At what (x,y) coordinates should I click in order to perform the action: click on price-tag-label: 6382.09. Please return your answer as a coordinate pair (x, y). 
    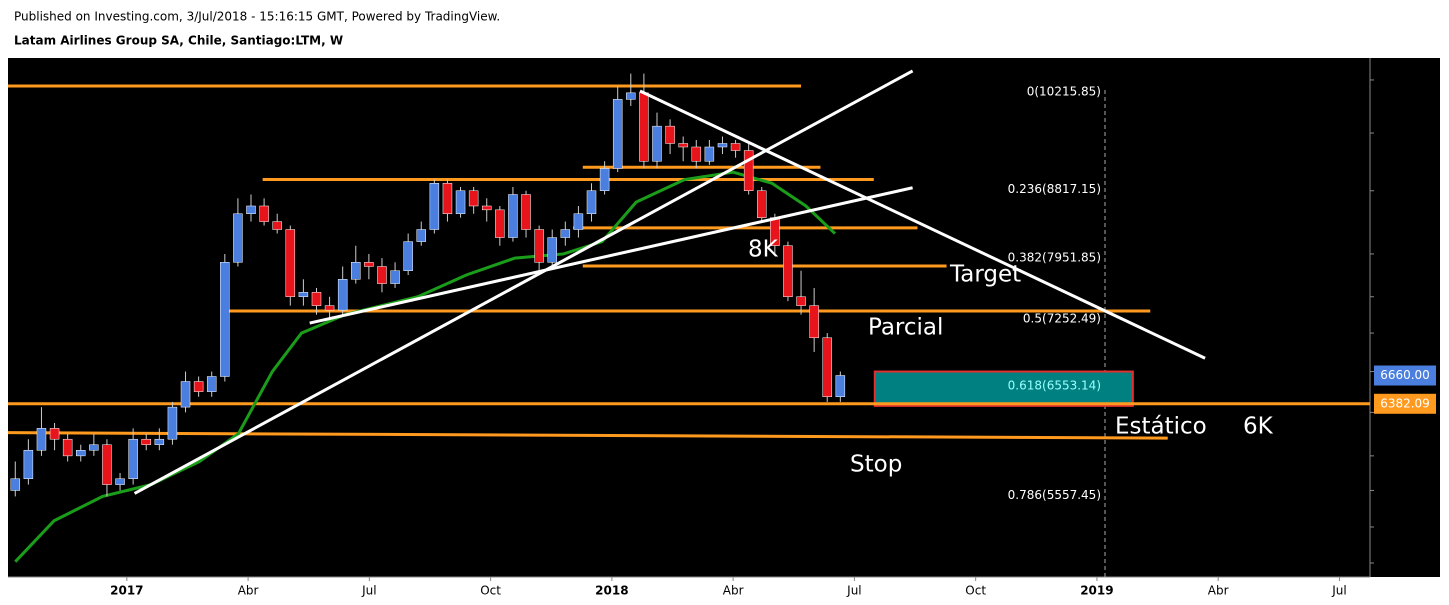
    Looking at the image, I should click on (1405, 403).